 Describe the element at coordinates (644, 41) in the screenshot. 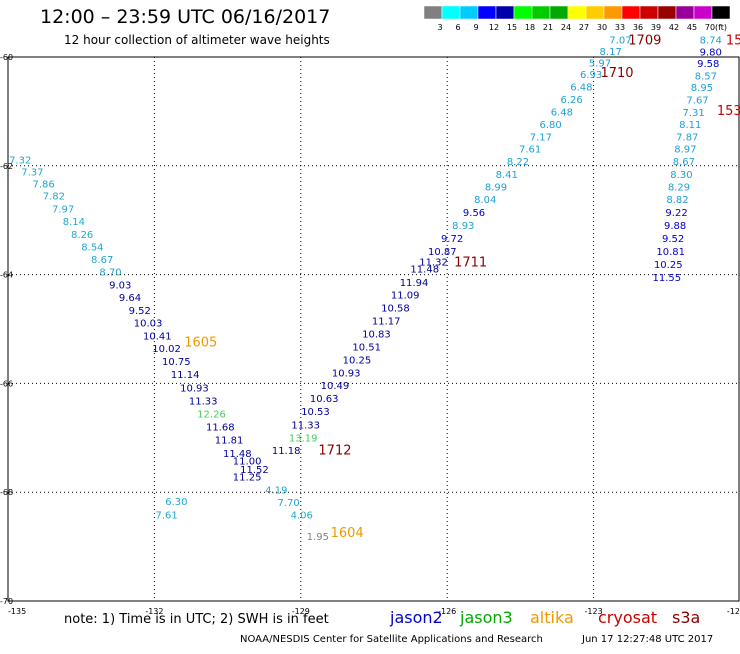

I see `pass-time-label: 1709` at that location.